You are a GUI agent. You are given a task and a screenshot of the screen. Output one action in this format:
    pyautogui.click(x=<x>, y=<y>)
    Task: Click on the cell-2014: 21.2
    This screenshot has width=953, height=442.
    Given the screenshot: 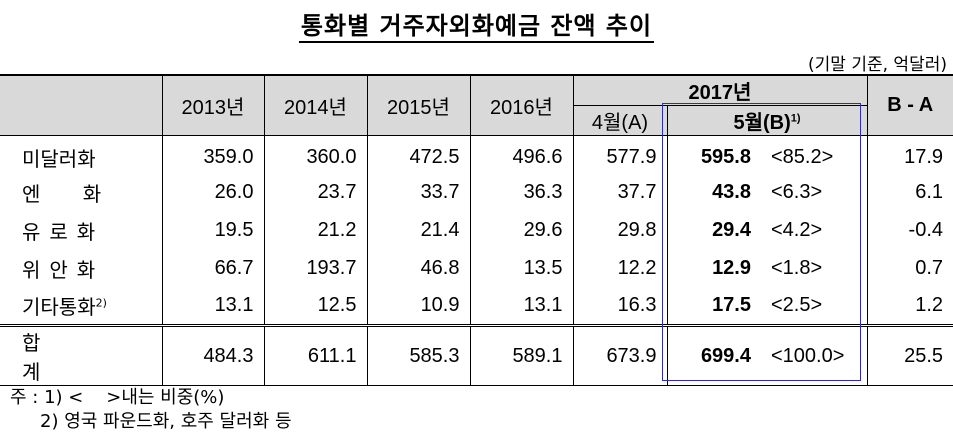 What is the action you would take?
    pyautogui.click(x=315, y=230)
    